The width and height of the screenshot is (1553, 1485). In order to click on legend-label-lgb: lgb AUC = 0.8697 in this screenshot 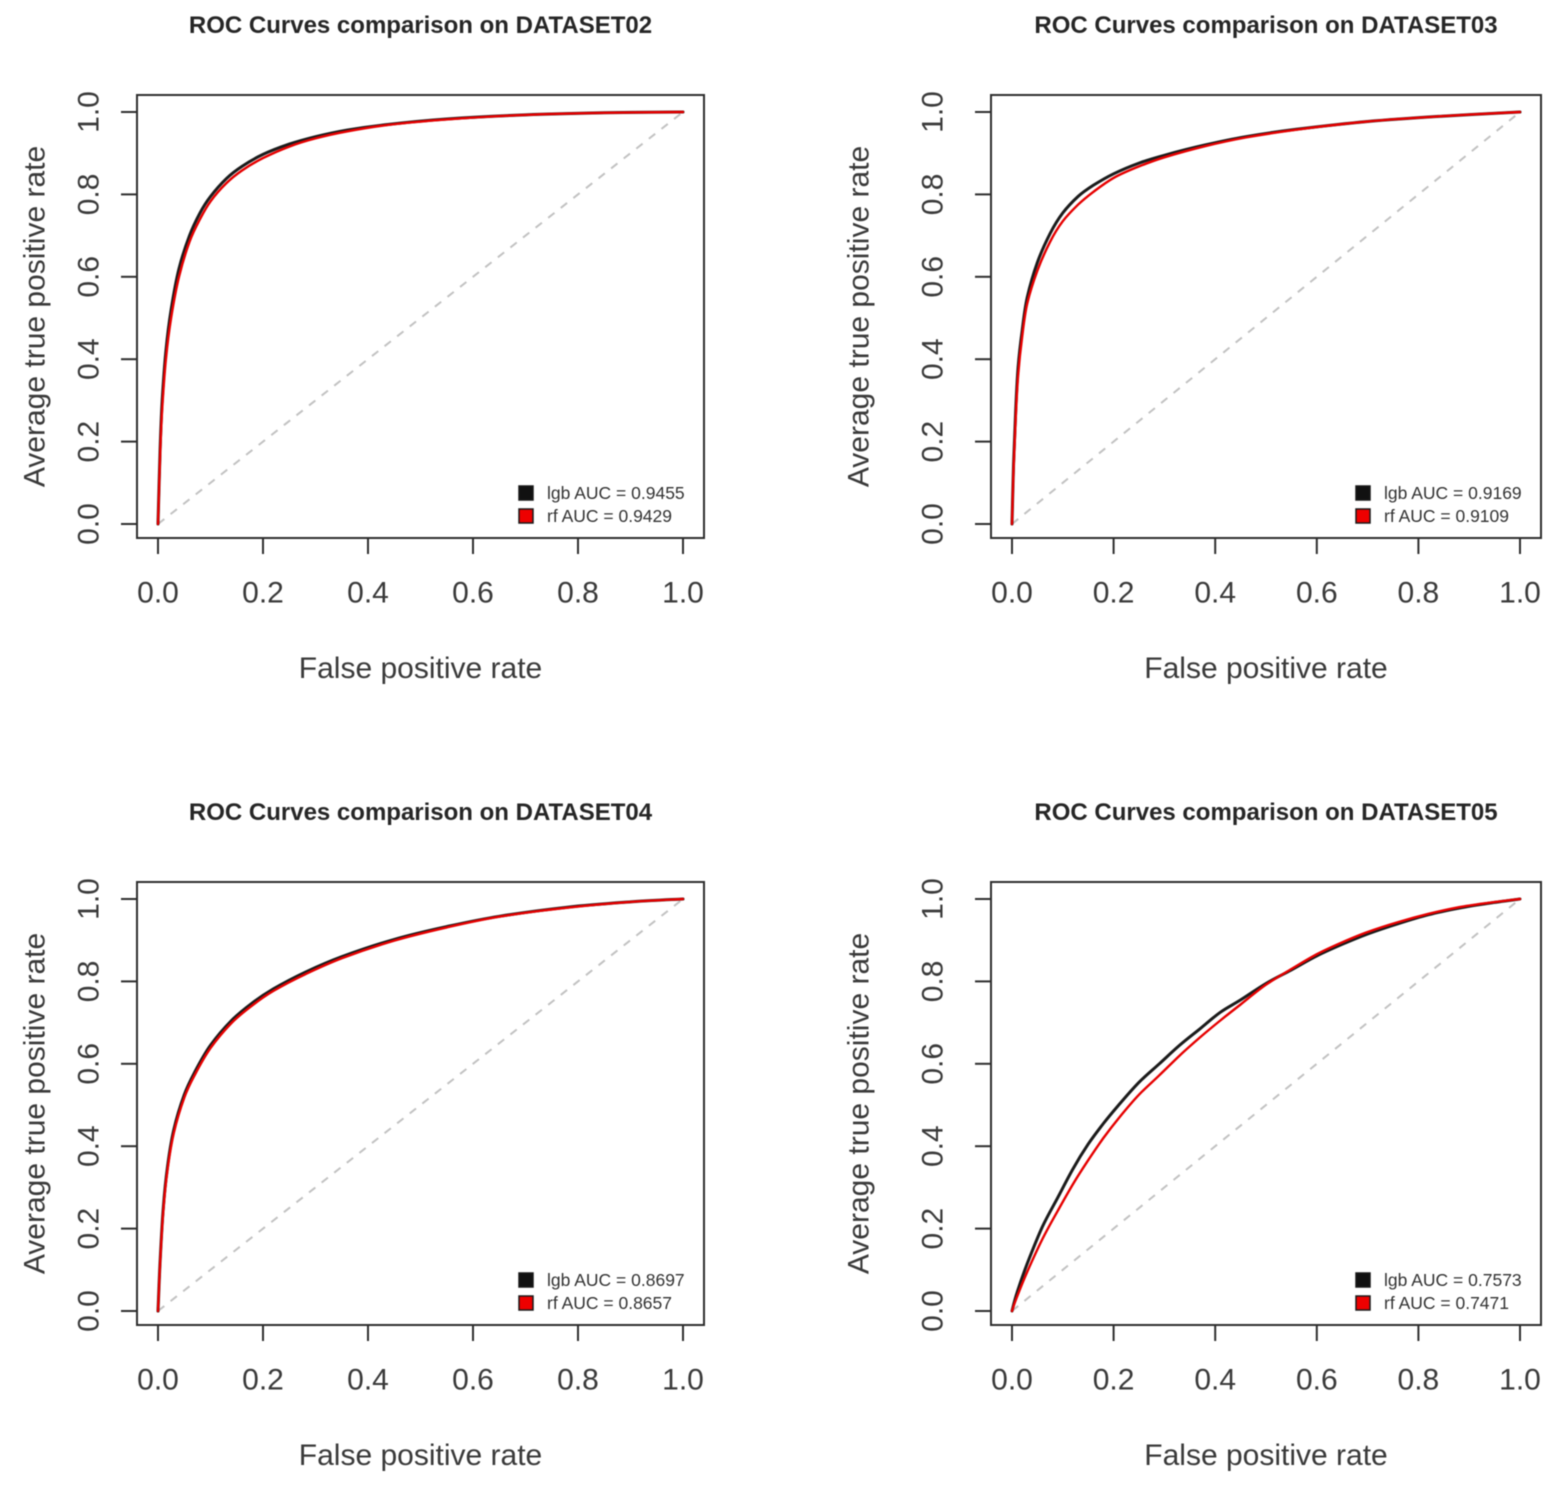, I will do `click(616, 1280)`.